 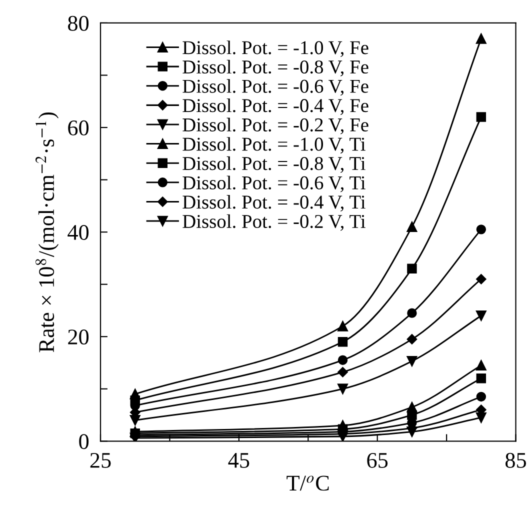 What do you see at coordinates (274, 164) in the screenshot?
I see `legend-label: Dissol. Pot. = -0.8 V, Ti` at bounding box center [274, 164].